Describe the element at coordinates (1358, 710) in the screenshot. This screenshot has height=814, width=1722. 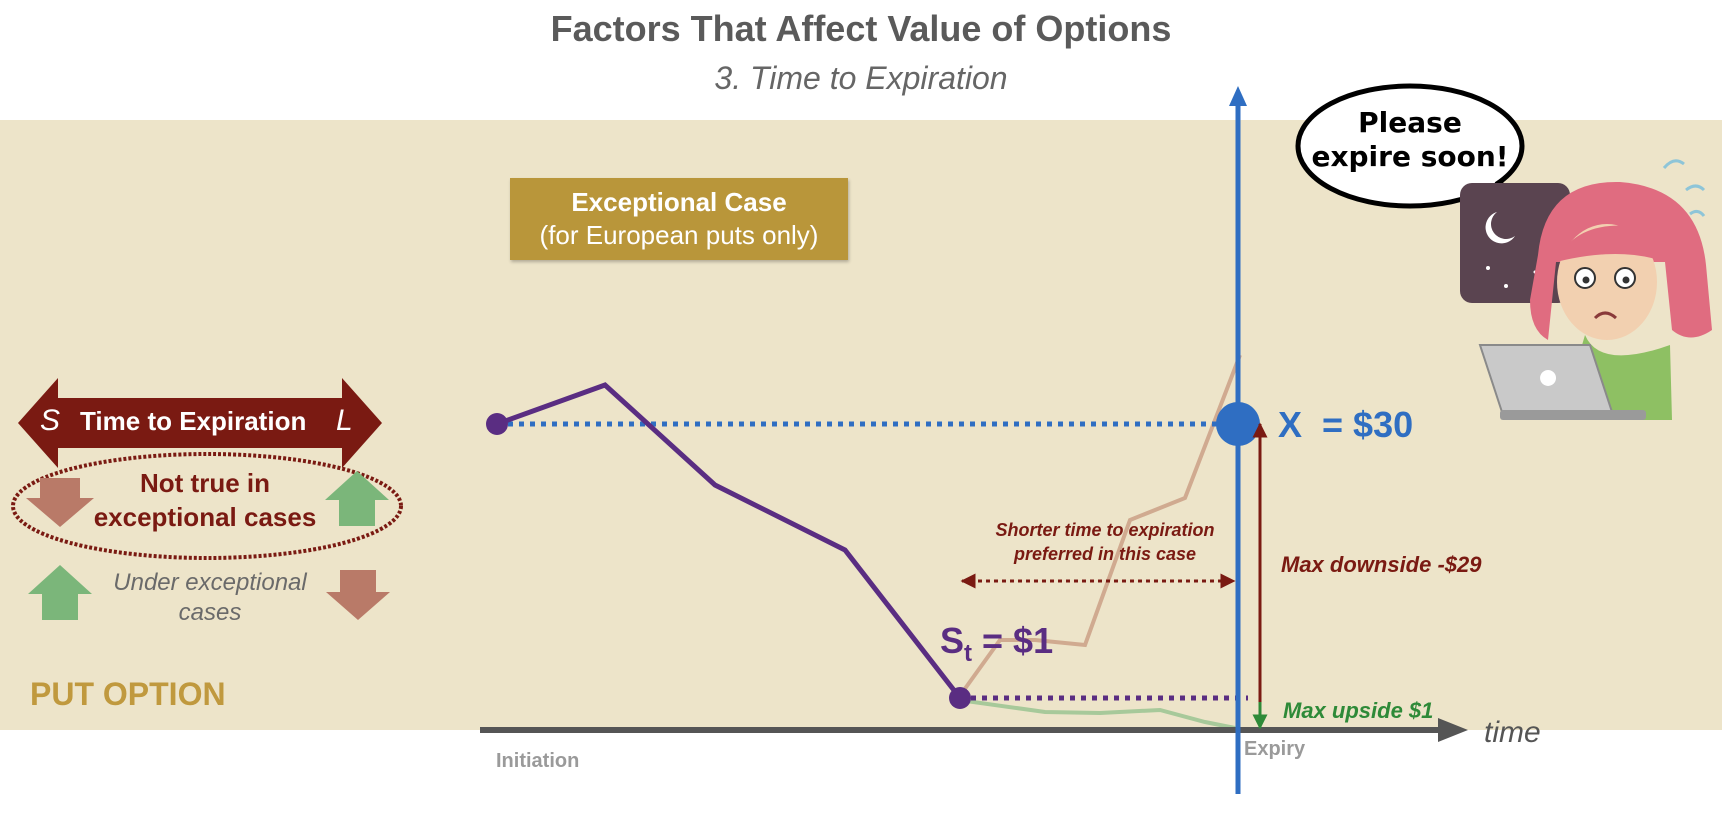
I see `max-upside-label: Max upside $1` at that location.